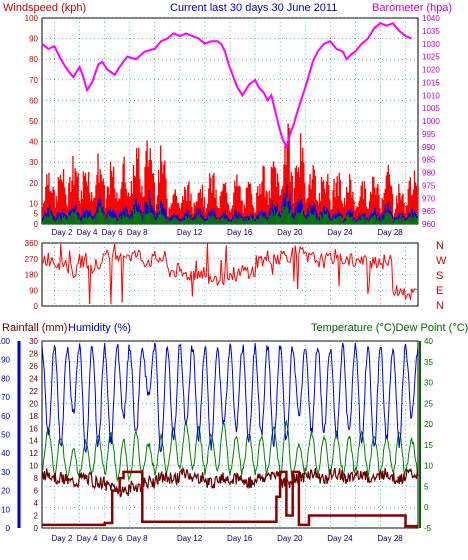 This screenshot has width=468, height=560. What do you see at coordinates (431, 57) in the screenshot?
I see `barometer-y-tick: 1025` at bounding box center [431, 57].